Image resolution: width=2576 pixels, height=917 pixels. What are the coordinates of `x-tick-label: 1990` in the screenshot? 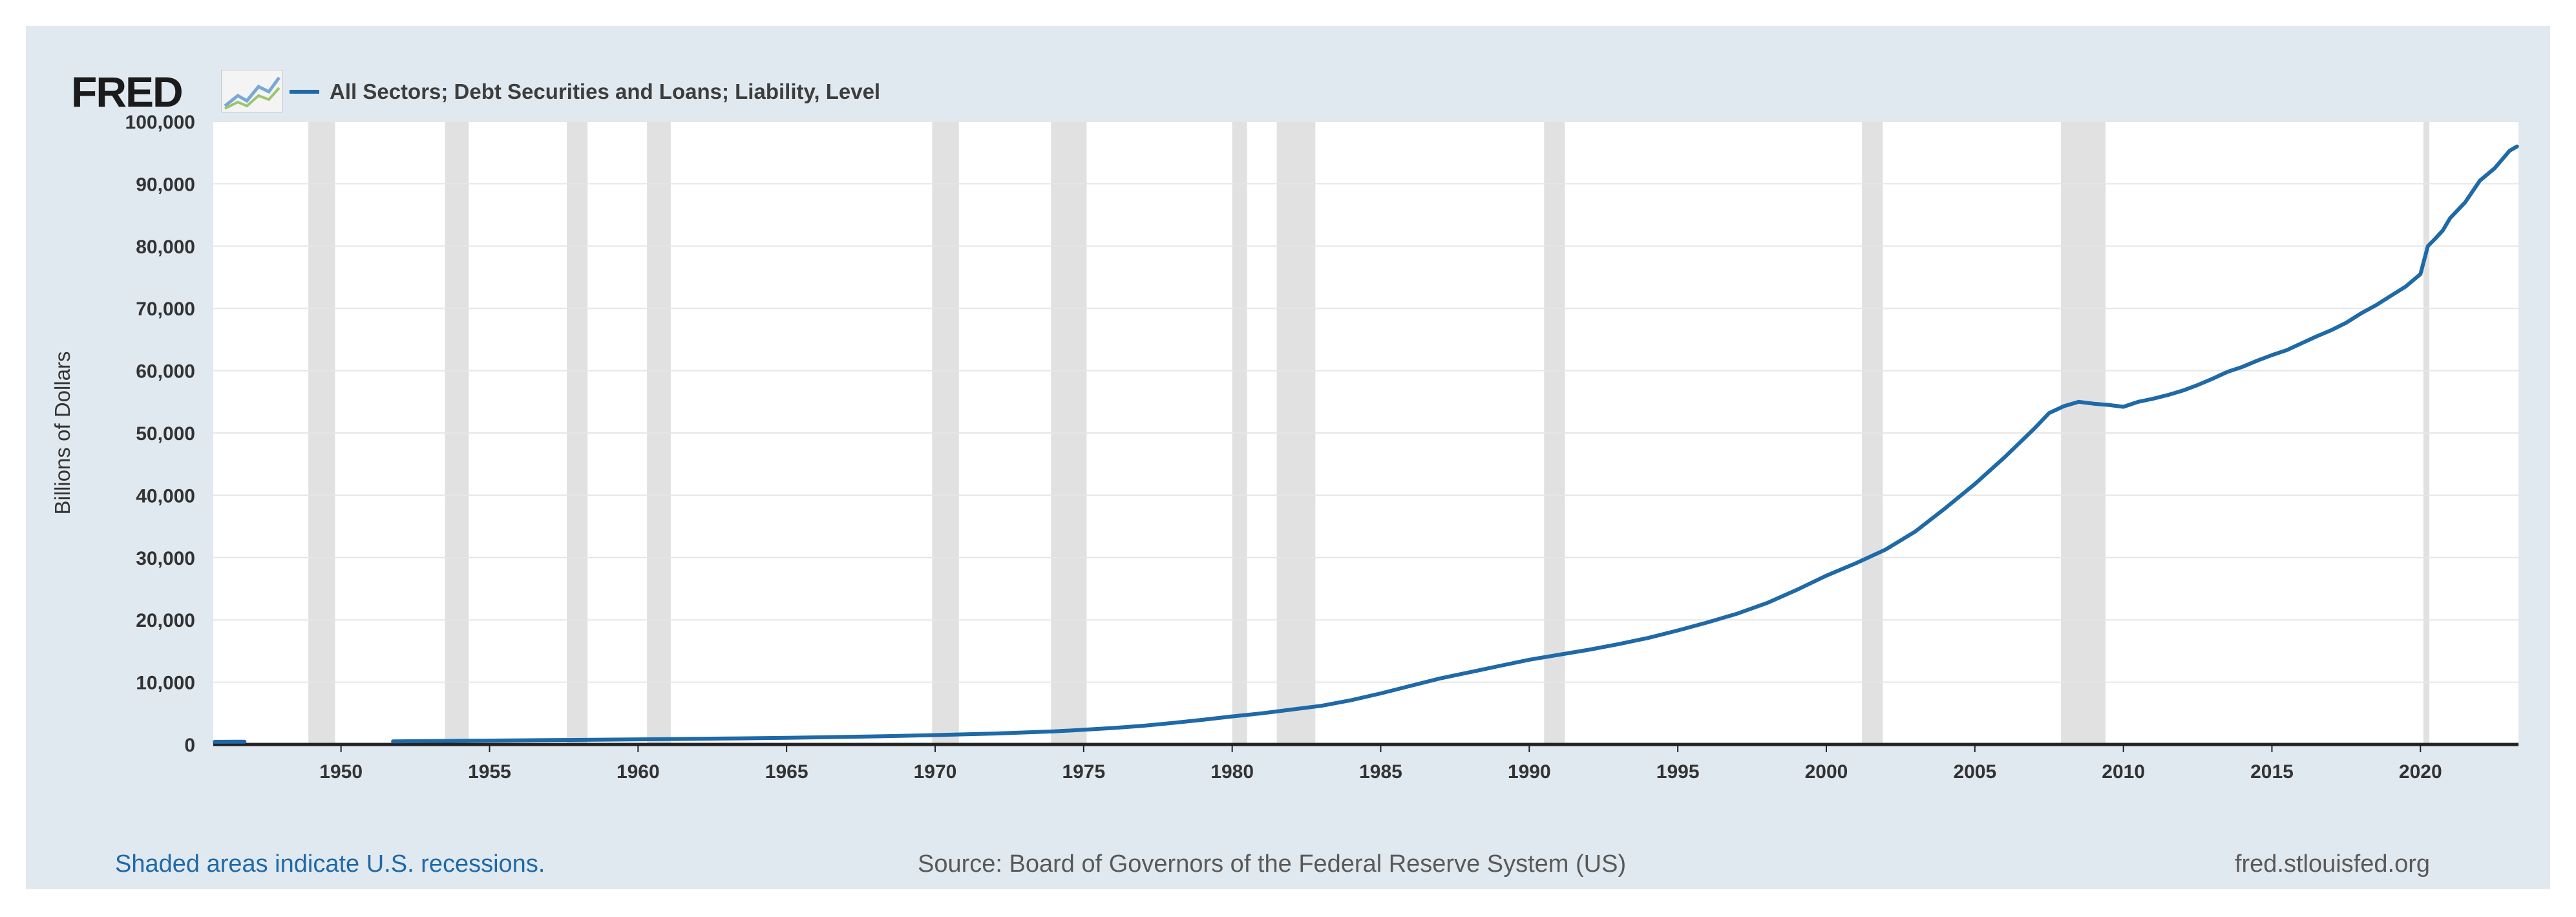 It's located at (1529, 772).